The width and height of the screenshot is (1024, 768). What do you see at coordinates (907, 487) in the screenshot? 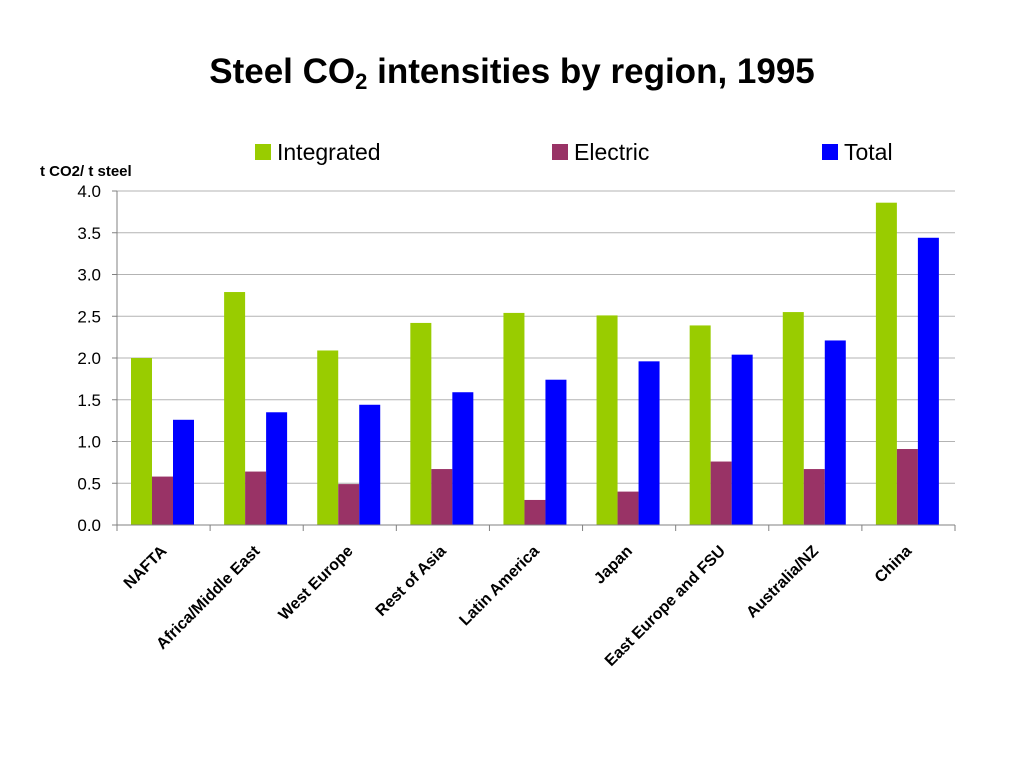
I see `bar-electric-china` at bounding box center [907, 487].